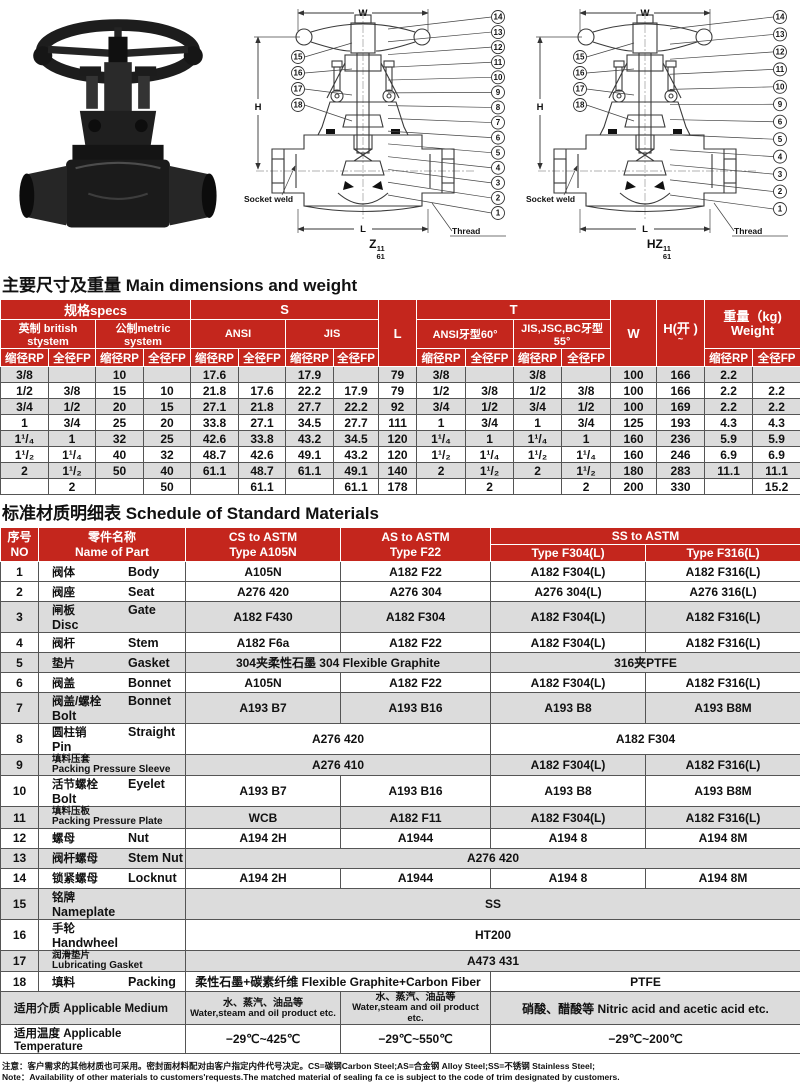 The width and height of the screenshot is (800, 1083). What do you see at coordinates (262, 471) in the screenshot?
I see `dimensions-cell: 48.7` at bounding box center [262, 471].